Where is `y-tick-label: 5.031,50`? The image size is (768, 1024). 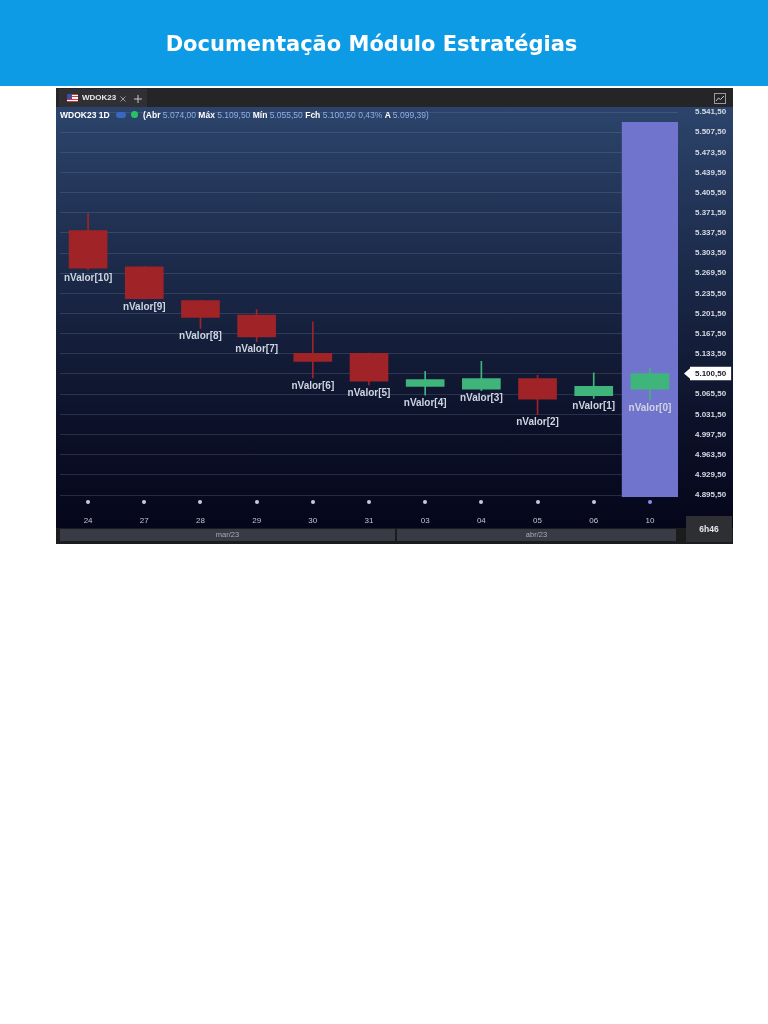 y-tick-label: 5.031,50 is located at coordinates (711, 414).